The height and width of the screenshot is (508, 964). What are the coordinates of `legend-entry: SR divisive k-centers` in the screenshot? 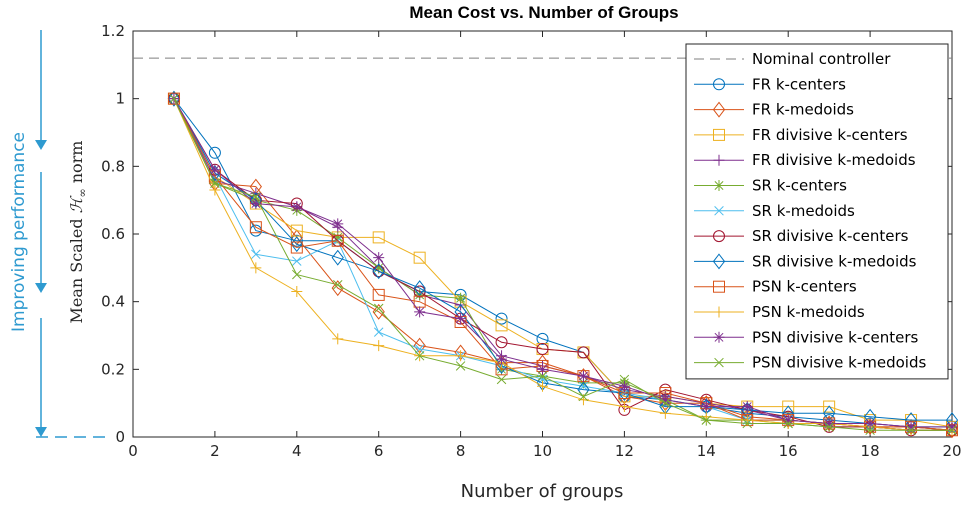 It's located at (801, 236).